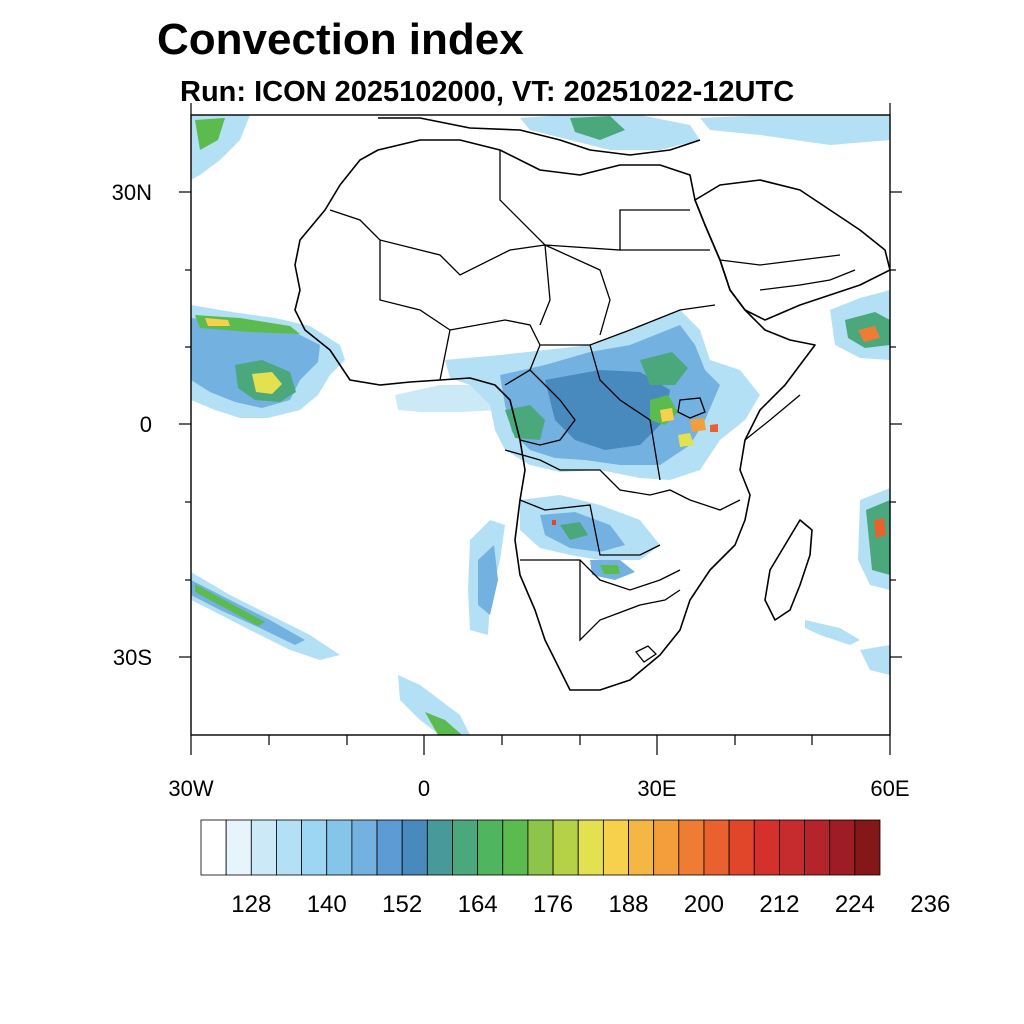 This screenshot has width=1024, height=1024. I want to click on field-south-swirl-core, so click(443, 723).